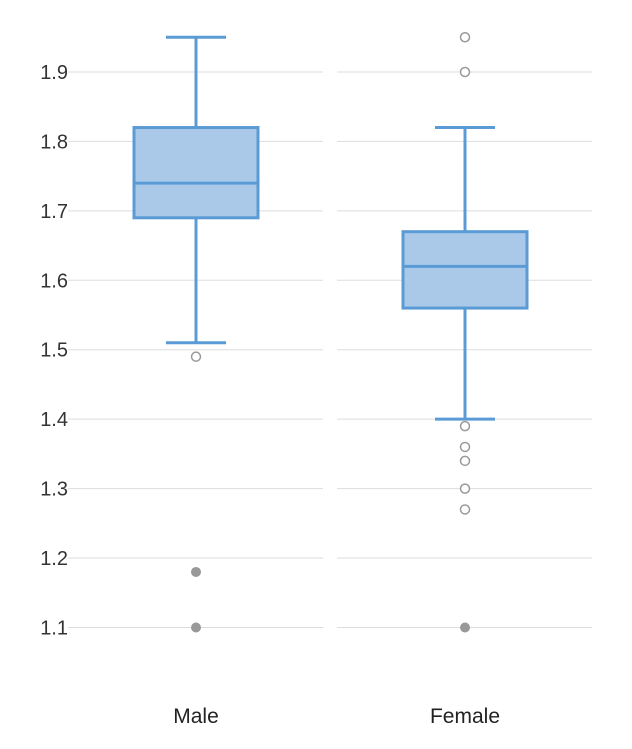  I want to click on y-tick-label: 1.4, so click(54, 420).